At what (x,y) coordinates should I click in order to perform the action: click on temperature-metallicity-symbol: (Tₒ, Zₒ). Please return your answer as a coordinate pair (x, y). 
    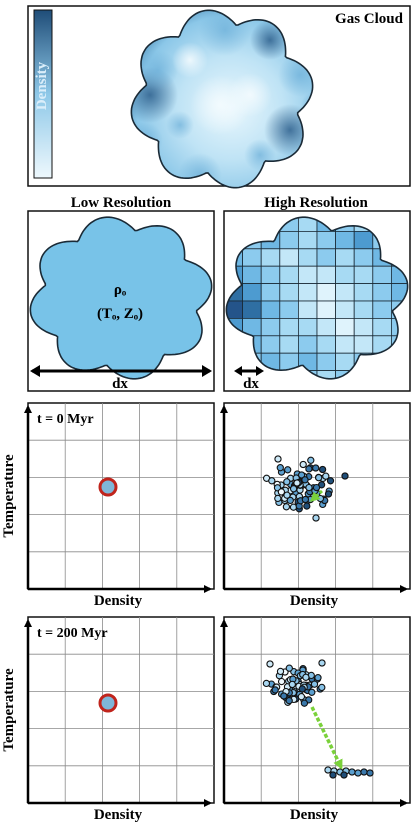
    Looking at the image, I should click on (120, 314).